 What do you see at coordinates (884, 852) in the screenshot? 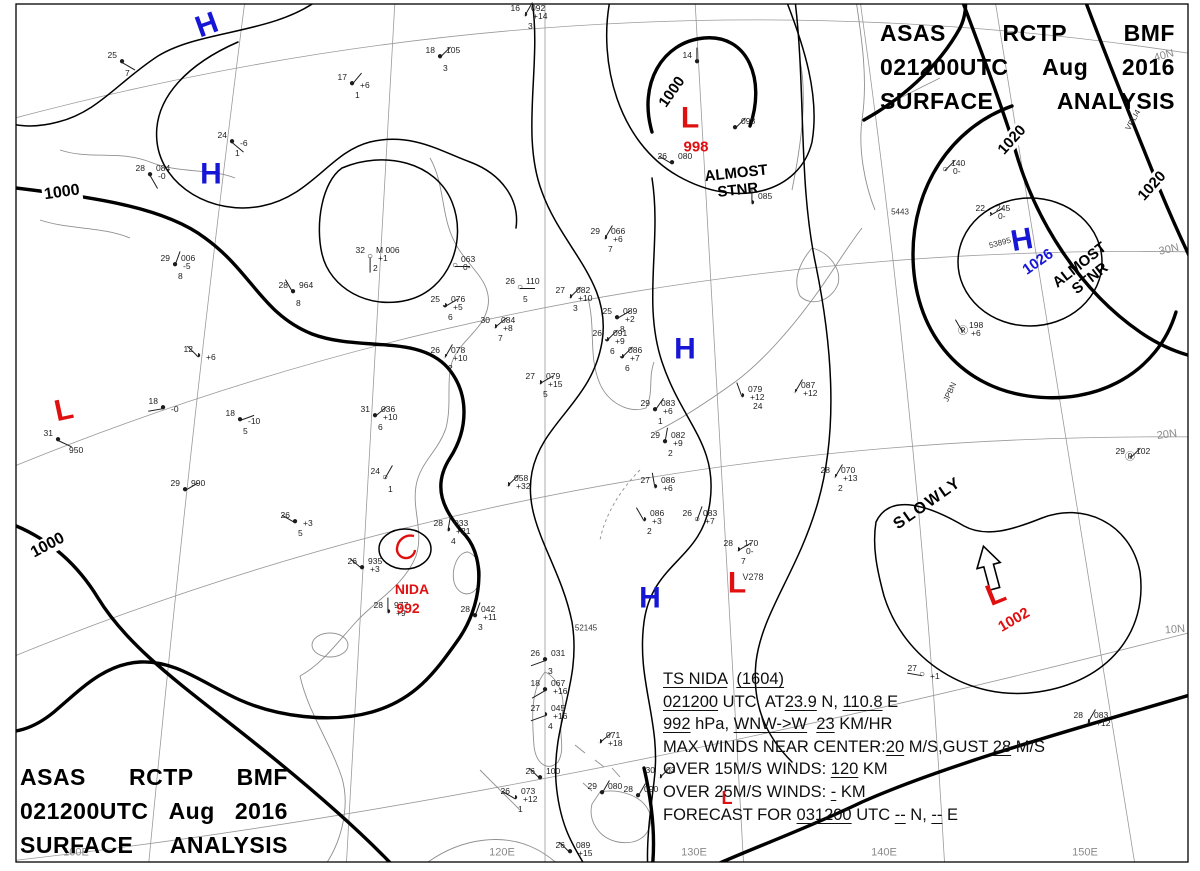
I see `grid-label-140e: 140E` at bounding box center [884, 852].